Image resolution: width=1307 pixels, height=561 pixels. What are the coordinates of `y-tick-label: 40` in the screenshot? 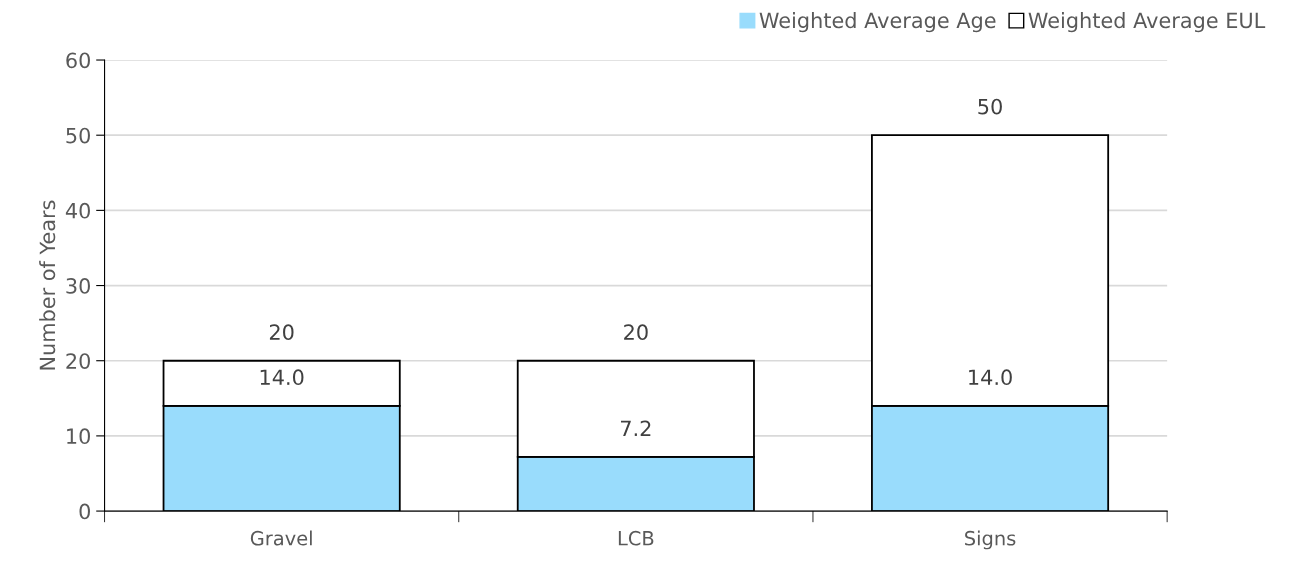 It's located at (77, 210).